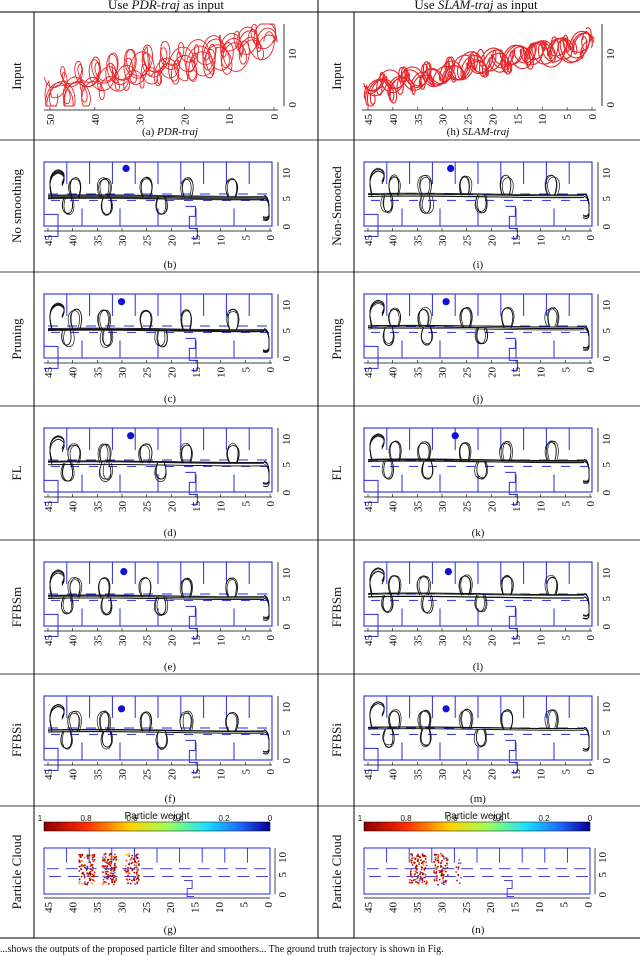 The height and width of the screenshot is (956, 640). Describe the element at coordinates (336, 206) in the screenshot. I see `row-label-right-1: Non-Smoothed` at that location.